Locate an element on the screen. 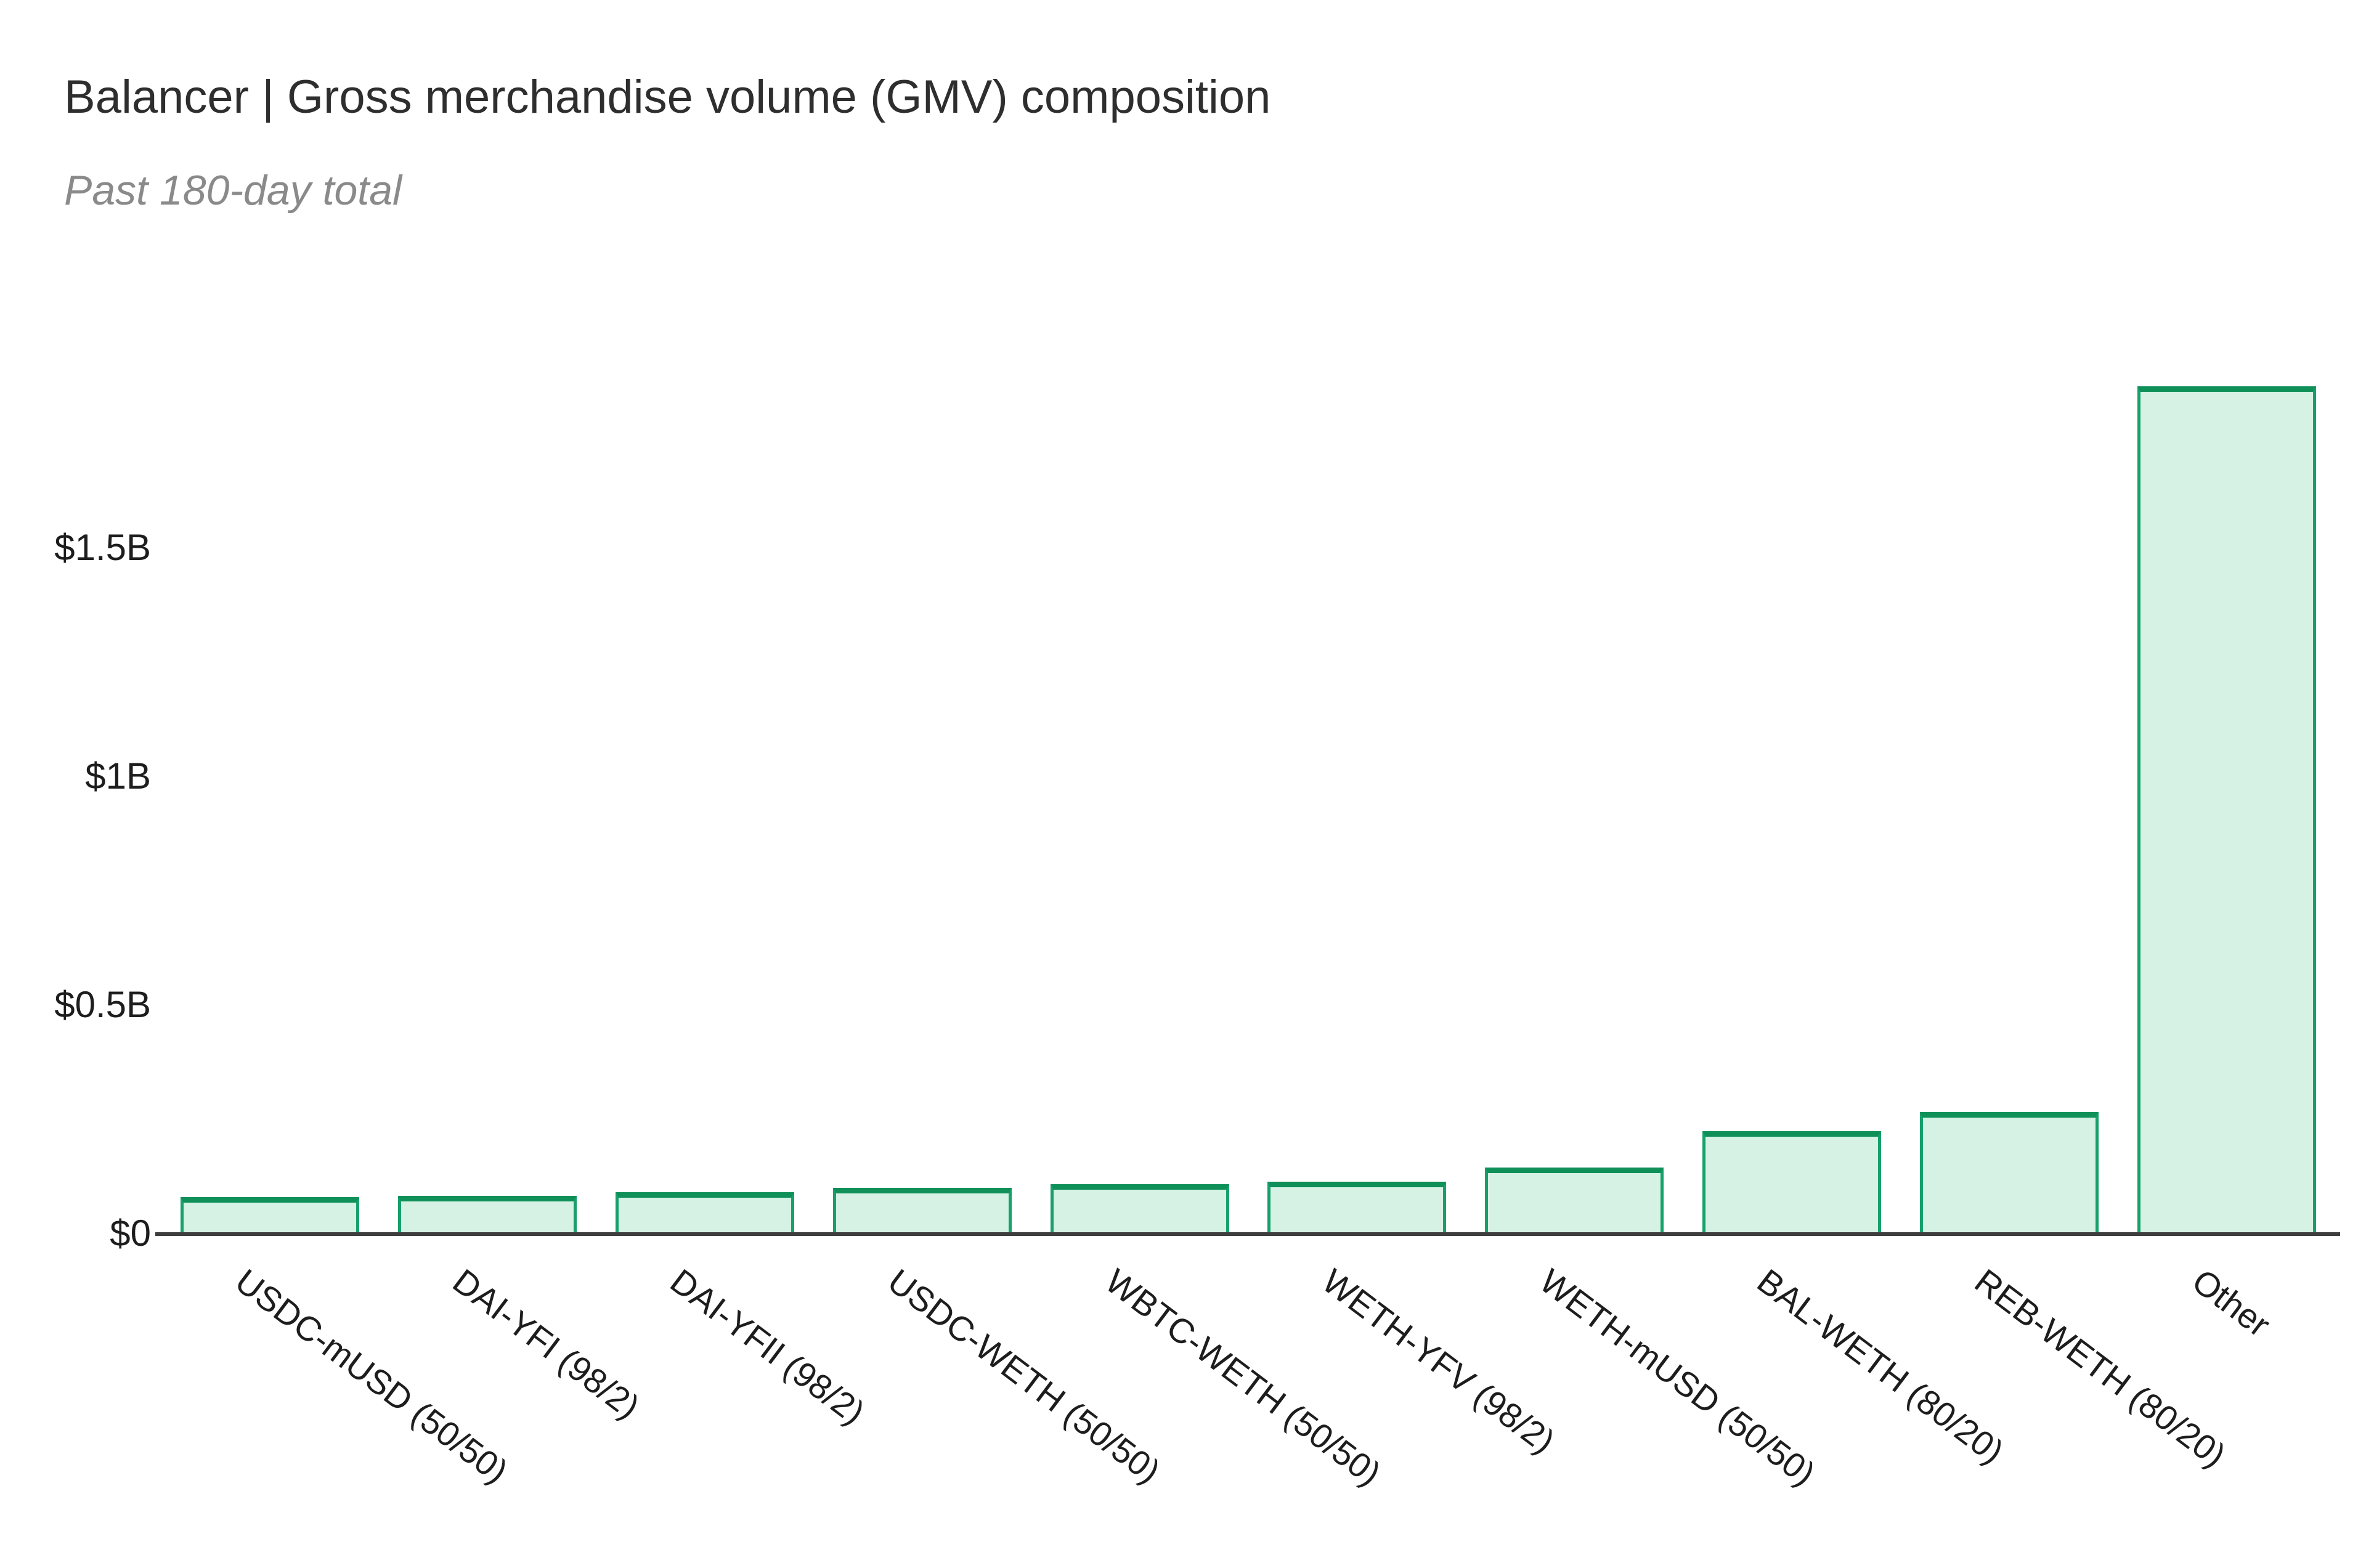 Image resolution: width=2366 pixels, height=1568 pixels. x-axis-line is located at coordinates (1247, 1234).